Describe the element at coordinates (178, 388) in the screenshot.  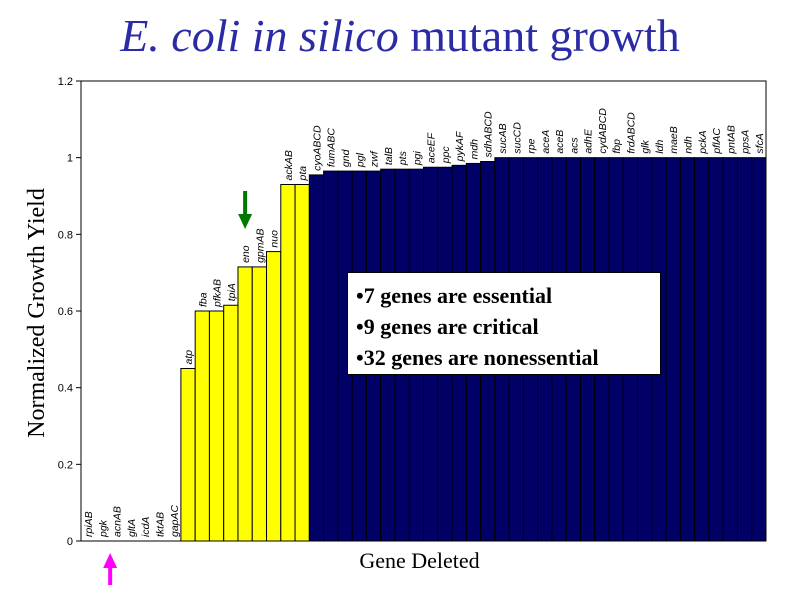
I see `annotation-arrows` at that location.